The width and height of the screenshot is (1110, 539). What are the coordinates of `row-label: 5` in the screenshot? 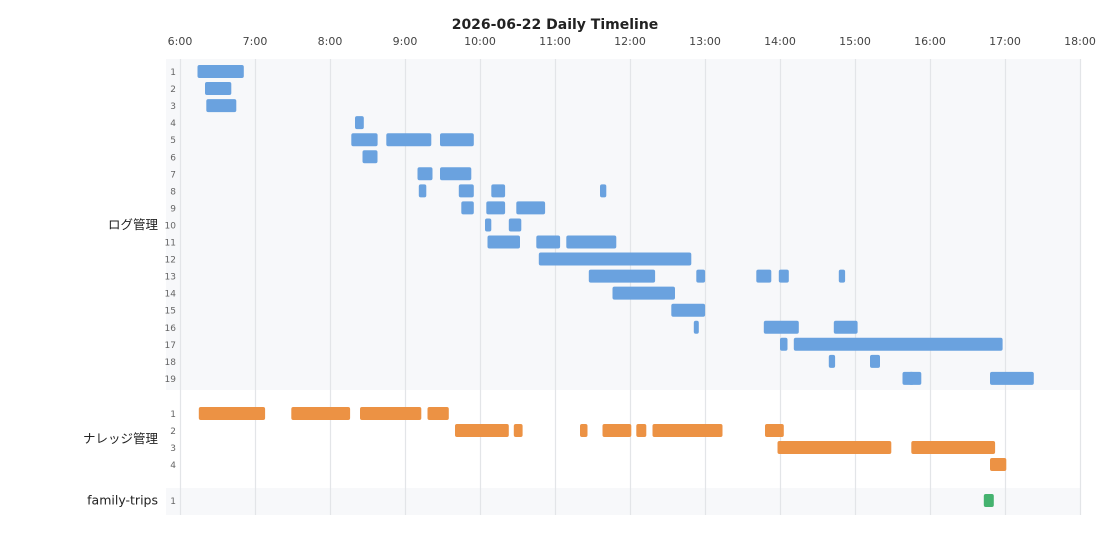 It's located at (173, 141).